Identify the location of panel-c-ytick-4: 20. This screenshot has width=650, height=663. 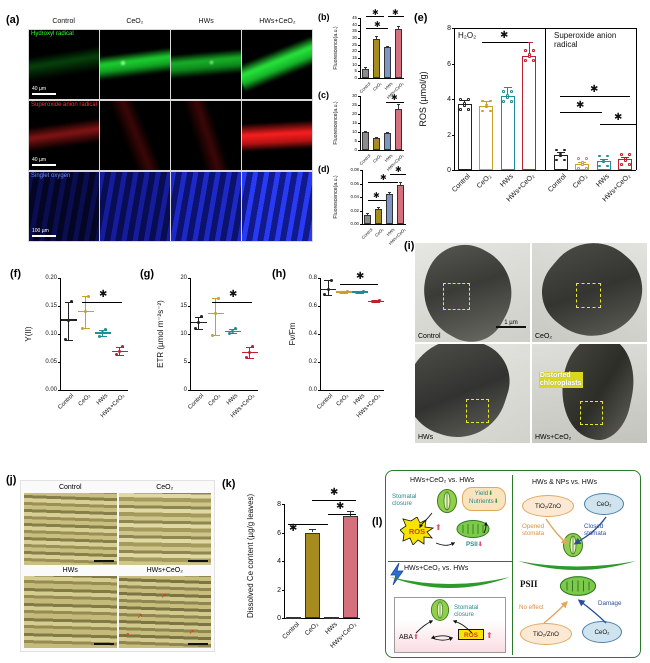
(354, 113).